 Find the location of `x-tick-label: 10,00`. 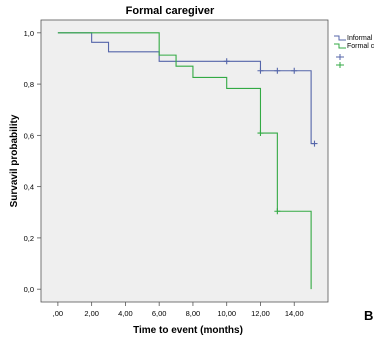

x-tick-label: 10,00 is located at coordinates (226, 313).